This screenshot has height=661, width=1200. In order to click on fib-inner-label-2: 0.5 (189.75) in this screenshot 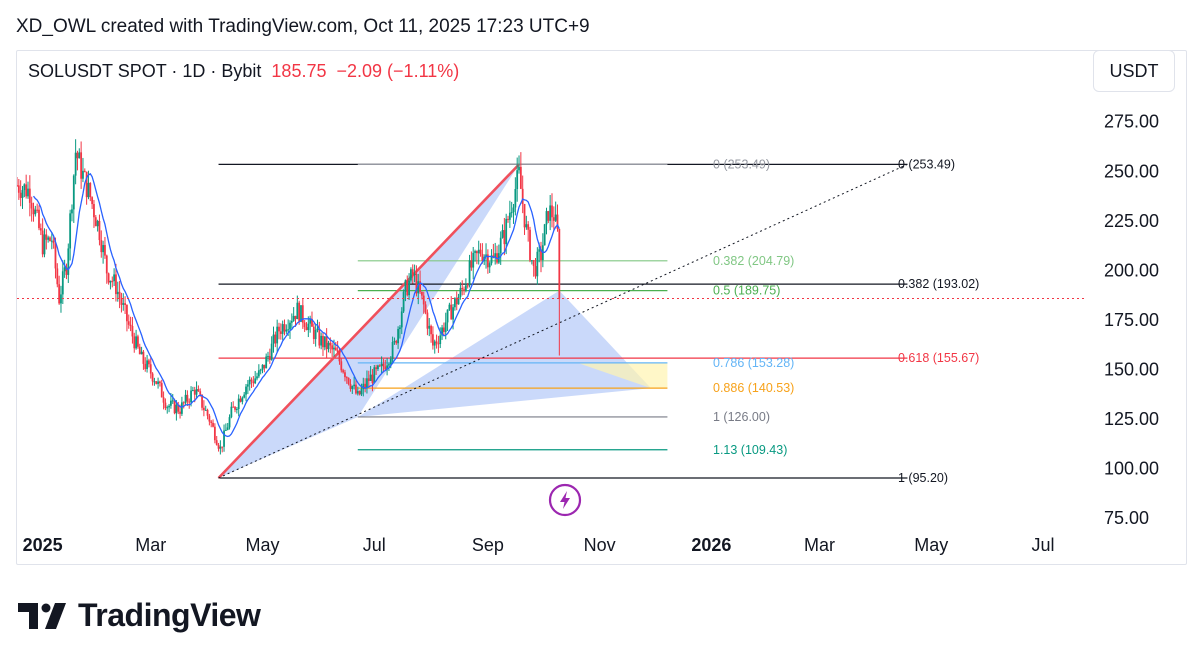, I will do `click(746, 291)`.